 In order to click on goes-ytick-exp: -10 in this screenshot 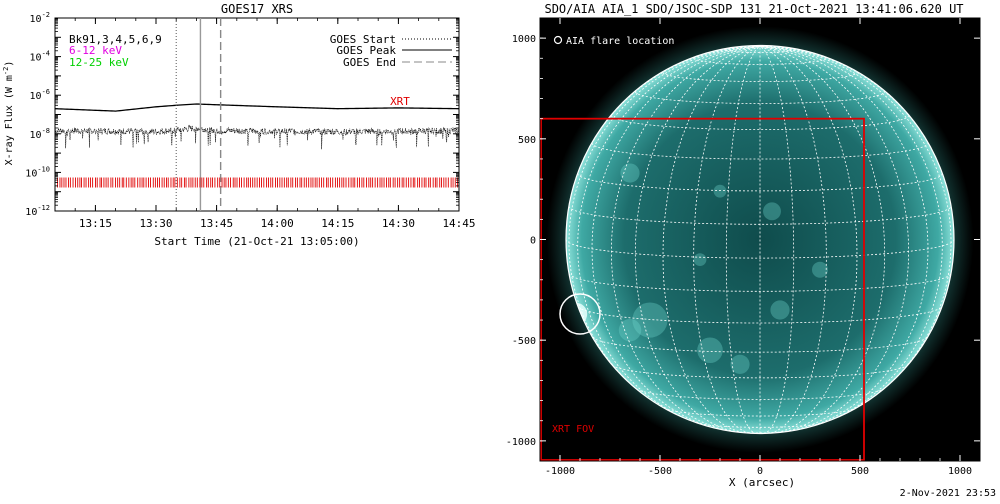, I will do `click(43, 169)`.